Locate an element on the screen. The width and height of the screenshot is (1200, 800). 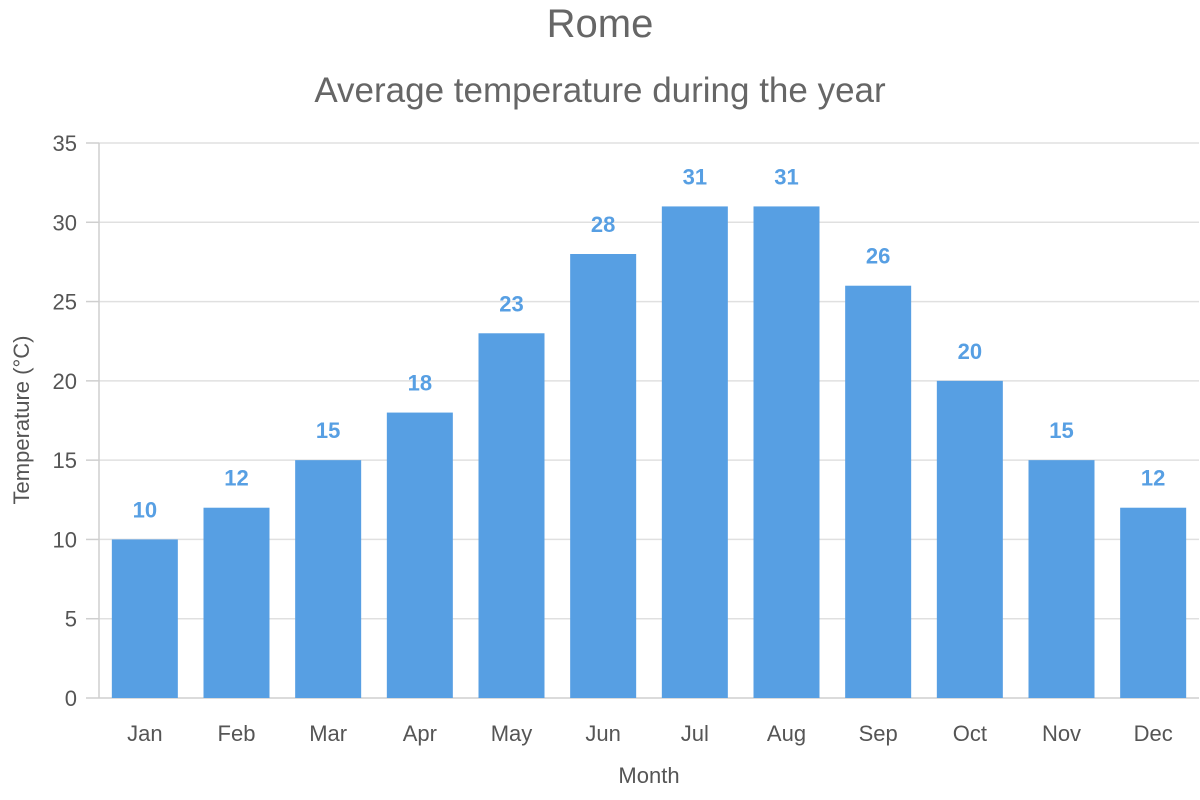
data-label: 10 is located at coordinates (145, 509).